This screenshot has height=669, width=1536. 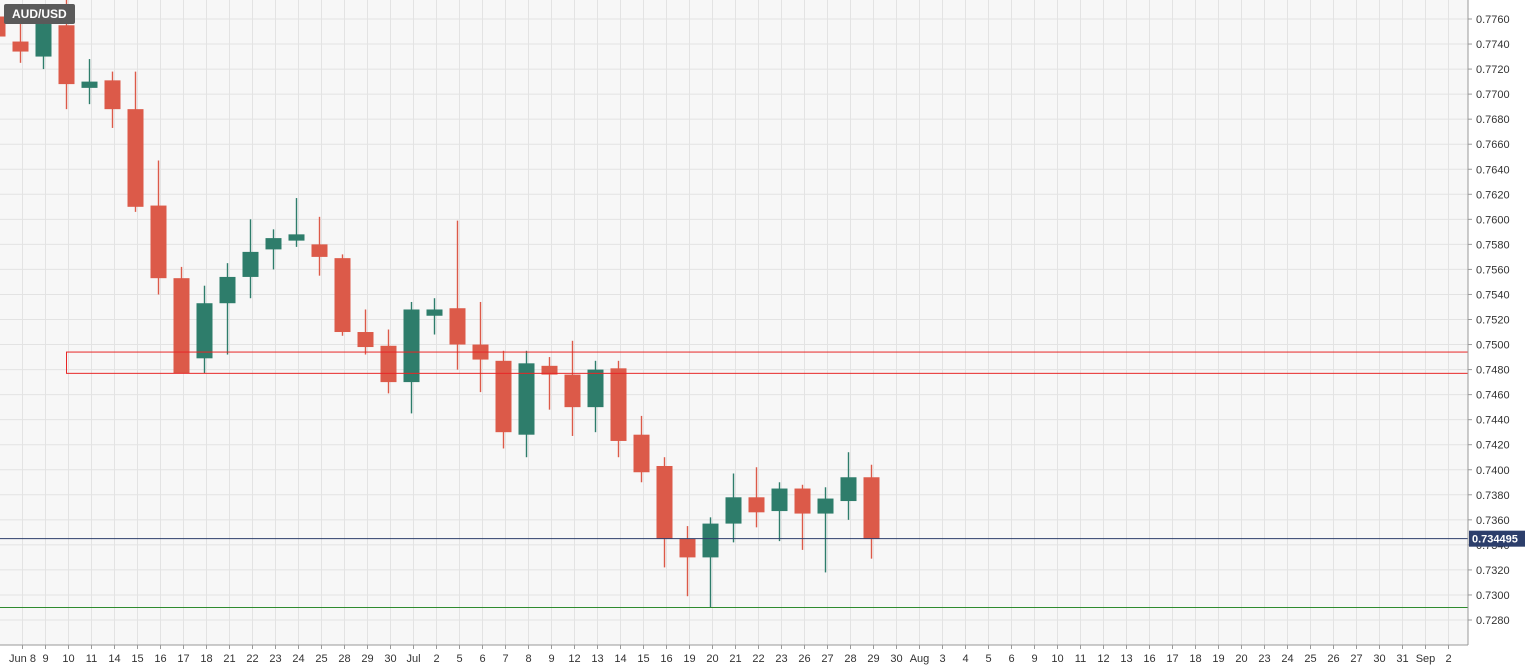 I want to click on price-axis-background, so click(x=1502, y=334).